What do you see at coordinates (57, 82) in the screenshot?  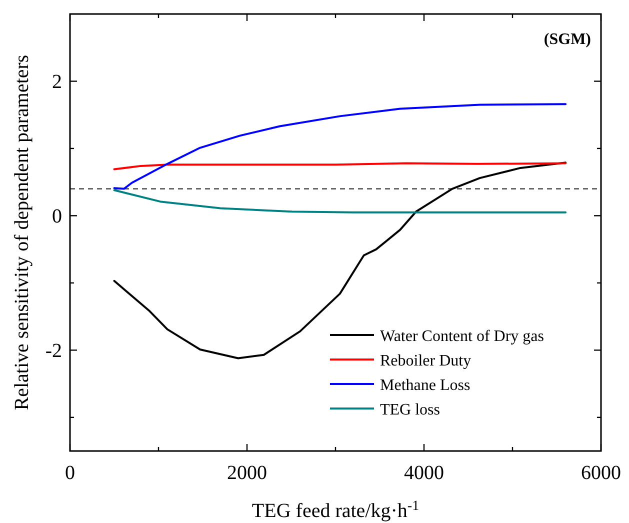 I see `y-tick-label: 2` at bounding box center [57, 82].